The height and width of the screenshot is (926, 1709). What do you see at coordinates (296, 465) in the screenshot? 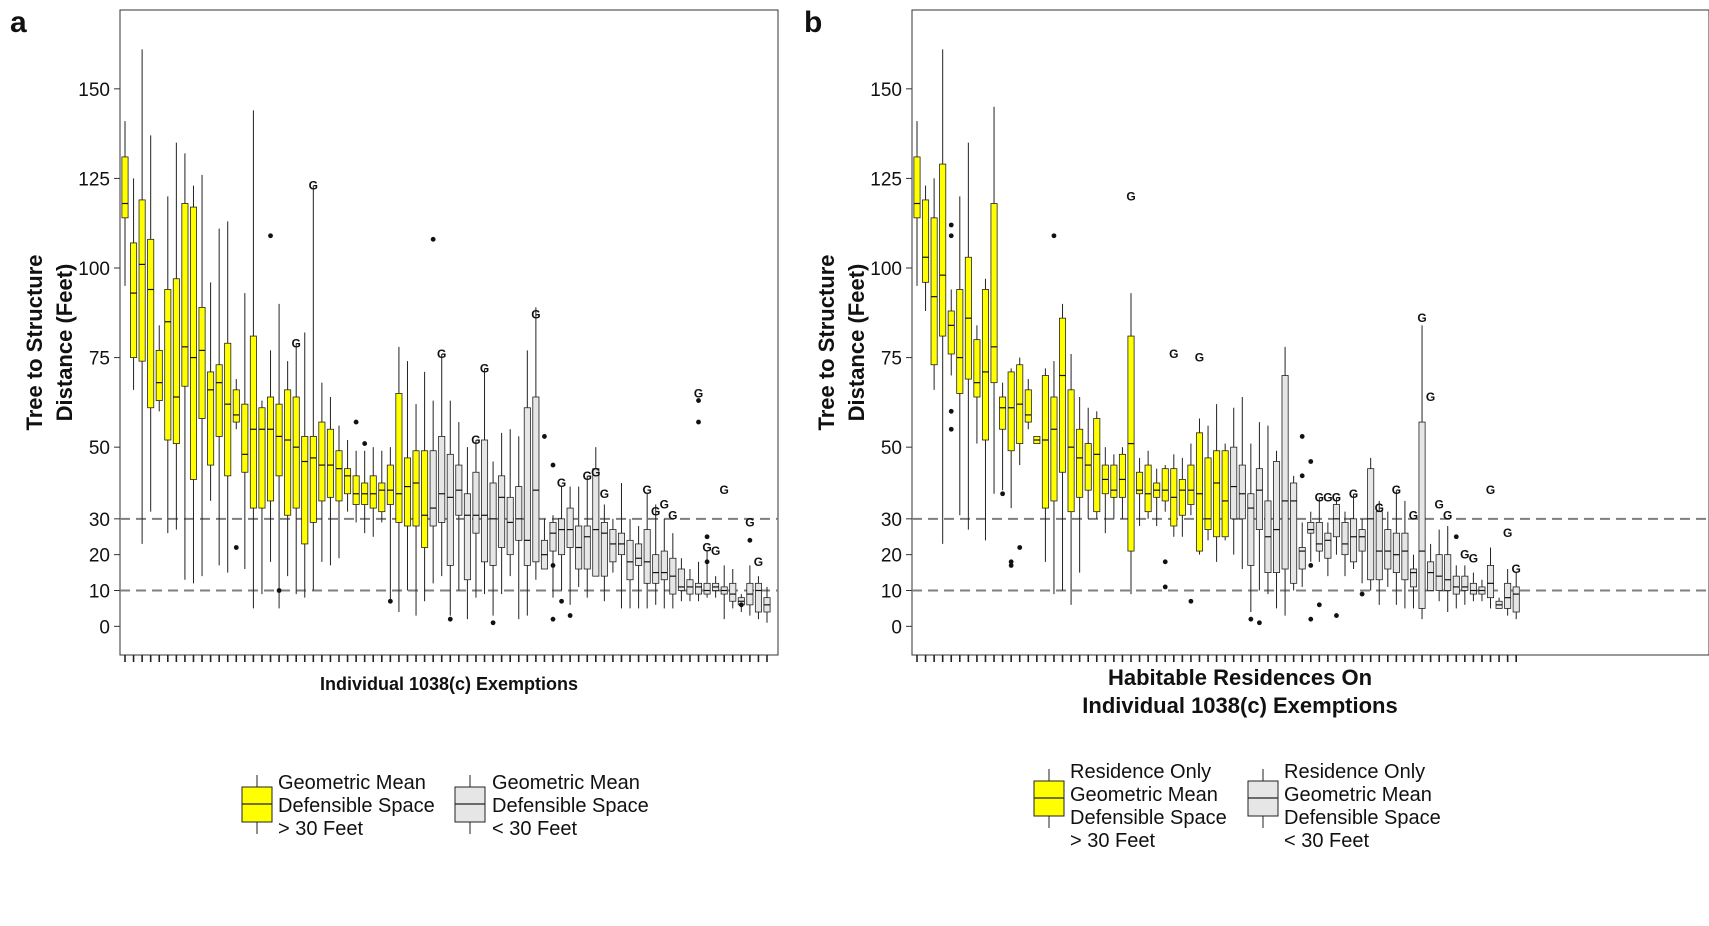
I see `box-21: G` at bounding box center [296, 465].